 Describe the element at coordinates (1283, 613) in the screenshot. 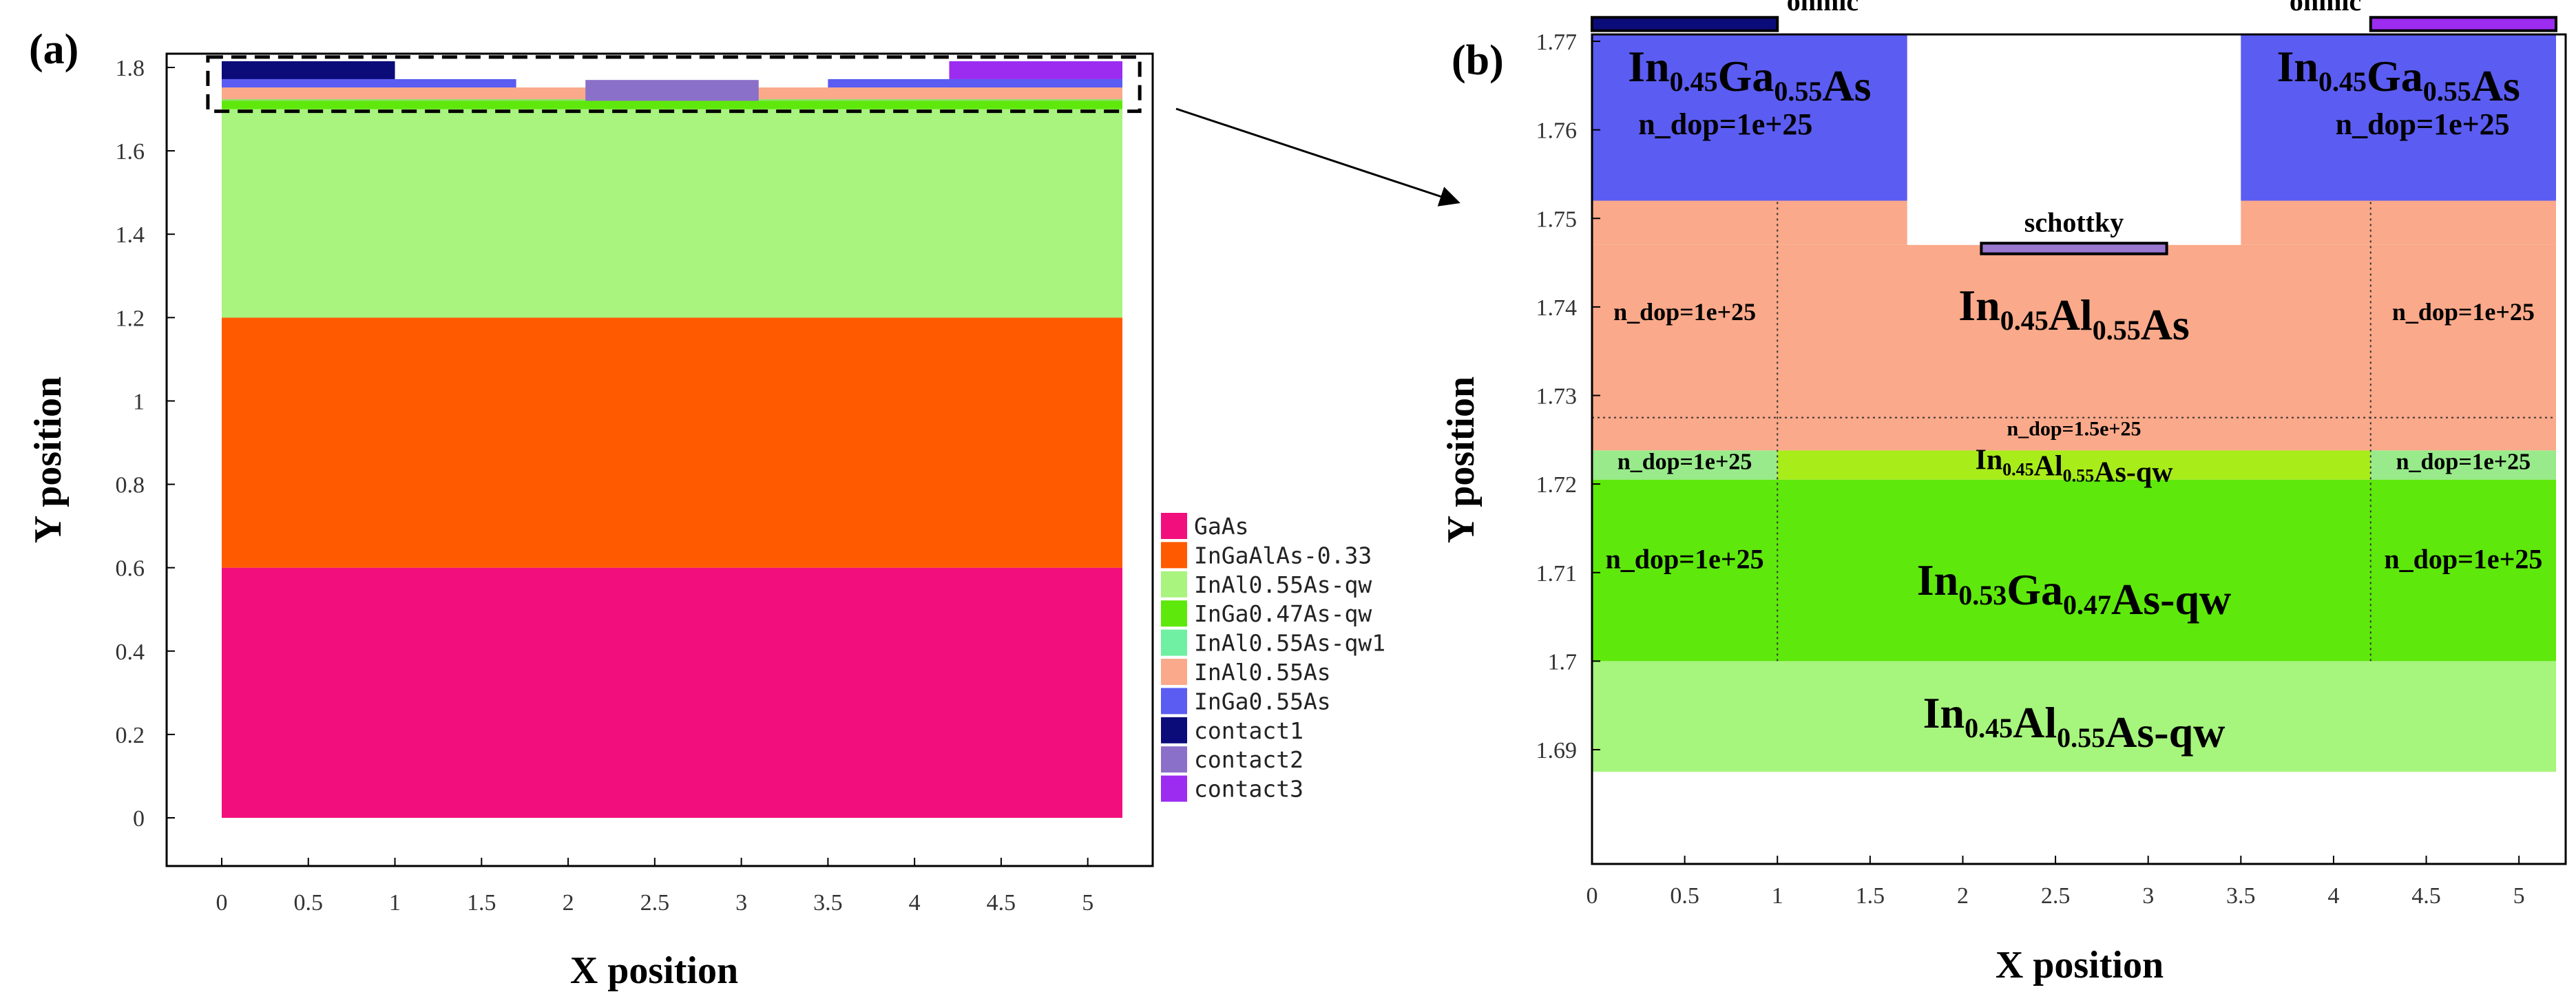

I see `legend-entry: InGa0.47As-qw` at that location.